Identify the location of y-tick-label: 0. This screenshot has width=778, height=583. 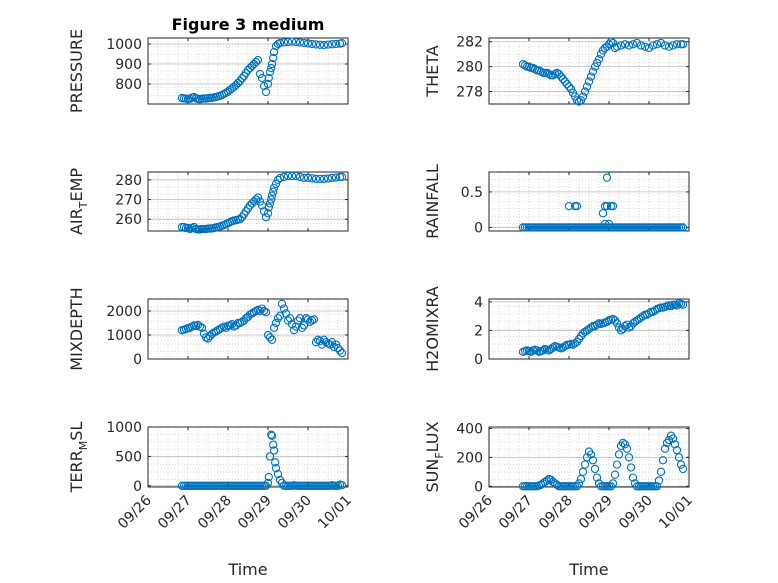
(137, 360).